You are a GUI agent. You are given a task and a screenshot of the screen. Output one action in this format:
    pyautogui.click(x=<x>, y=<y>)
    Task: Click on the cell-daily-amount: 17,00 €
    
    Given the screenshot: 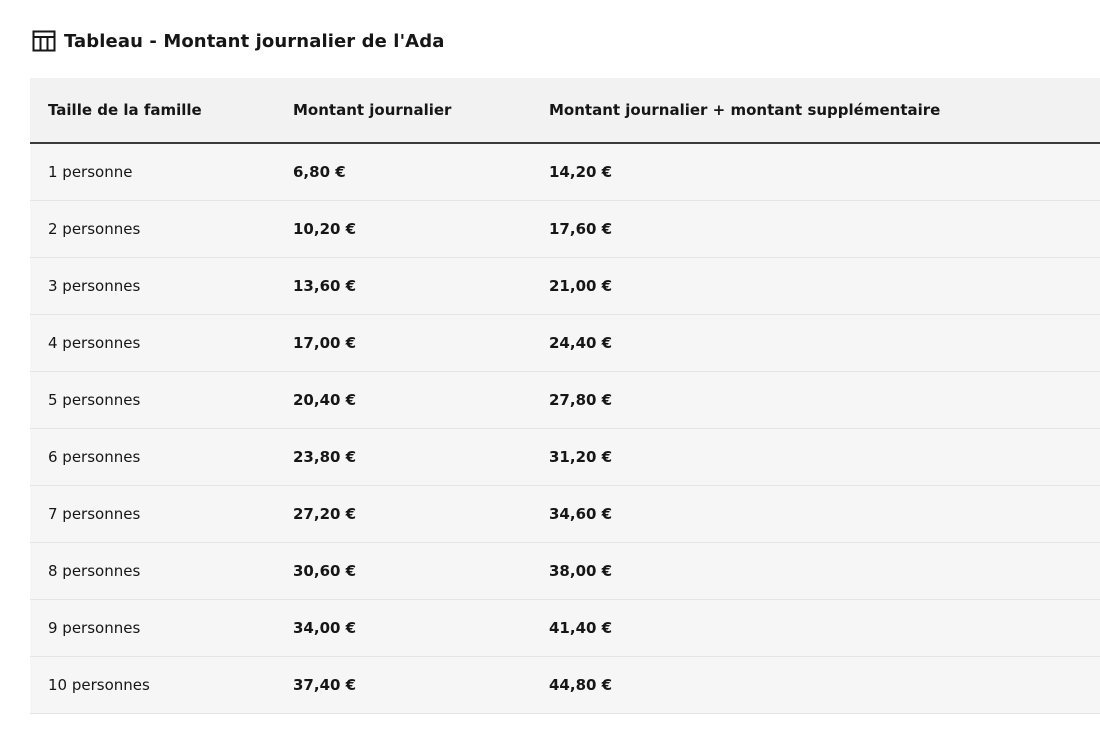 What is the action you would take?
    pyautogui.click(x=403, y=343)
    